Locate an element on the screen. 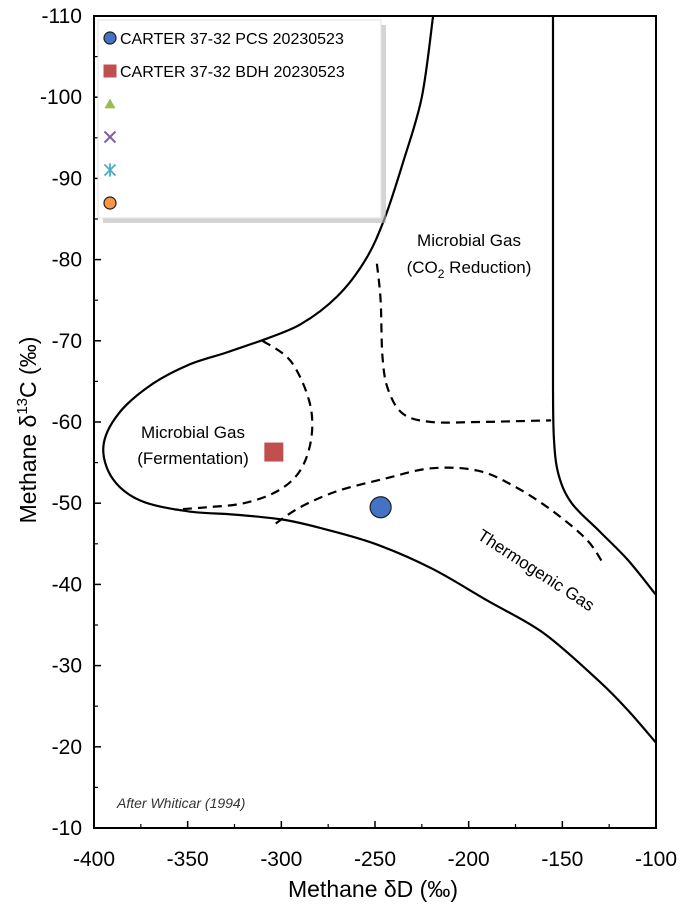 The height and width of the screenshot is (908, 696). y-axis-ticks: -10 -20 -30 -40 -50 -60 -70 -80 -90 -100 -110 is located at coordinates (70, 422).